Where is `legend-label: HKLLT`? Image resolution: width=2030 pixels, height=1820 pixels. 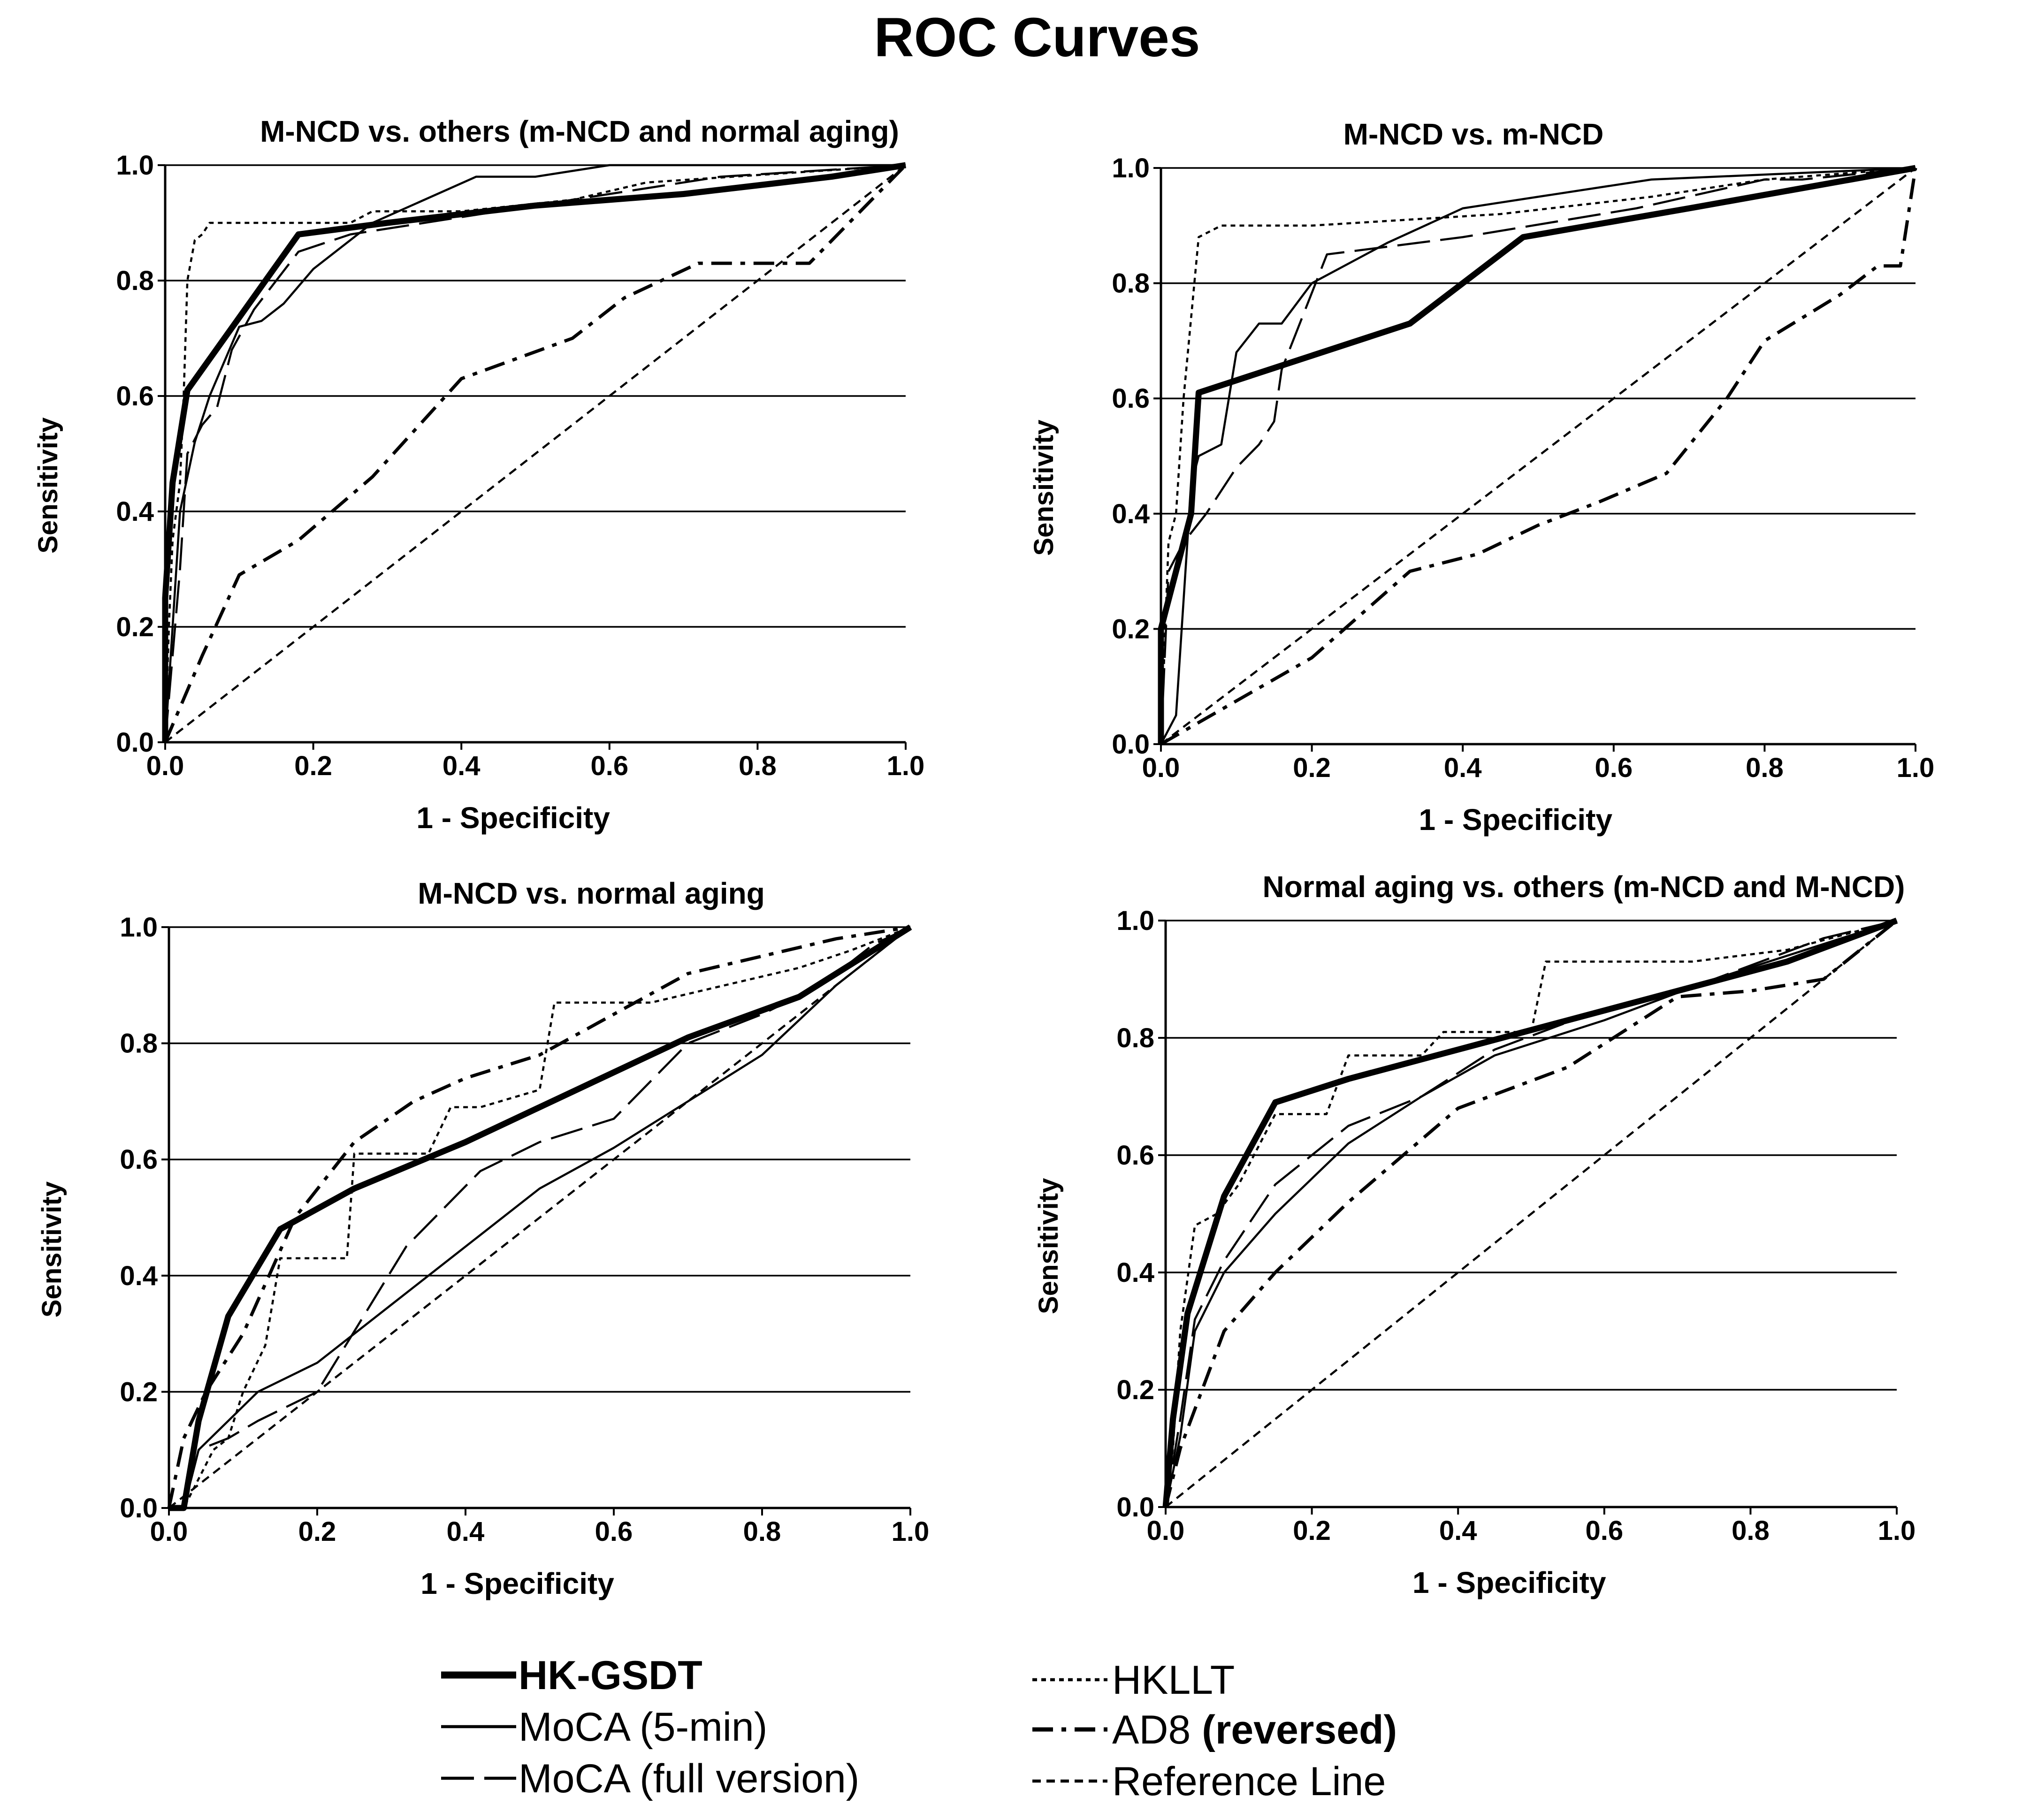 legend-label: HKLLT is located at coordinates (1173, 1680).